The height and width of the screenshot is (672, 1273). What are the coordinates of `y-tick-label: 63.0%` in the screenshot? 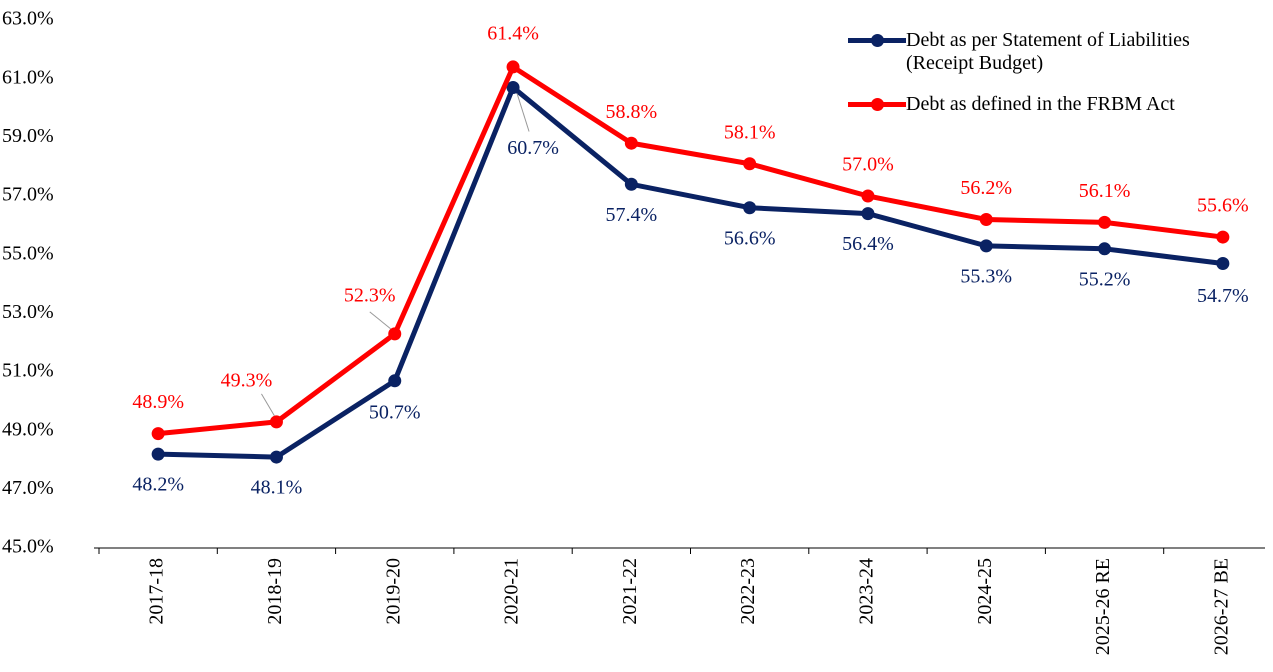 It's located at (28, 19).